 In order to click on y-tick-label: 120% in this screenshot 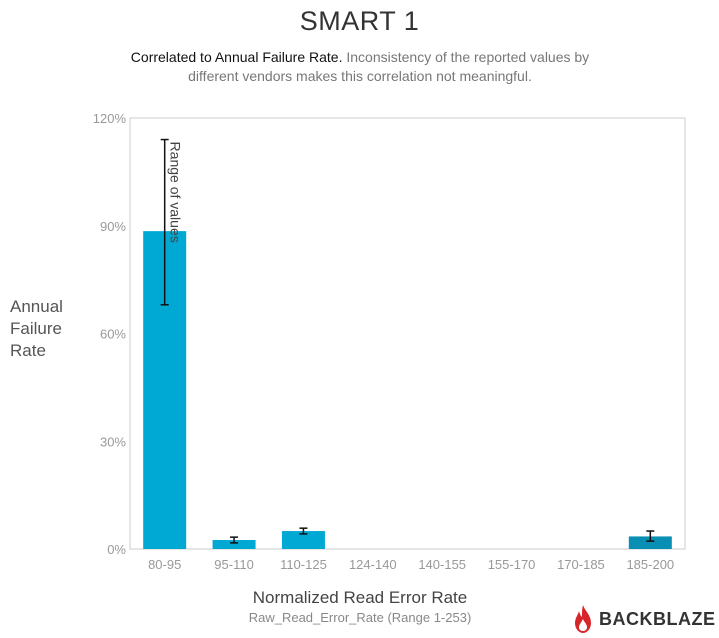, I will do `click(110, 118)`.